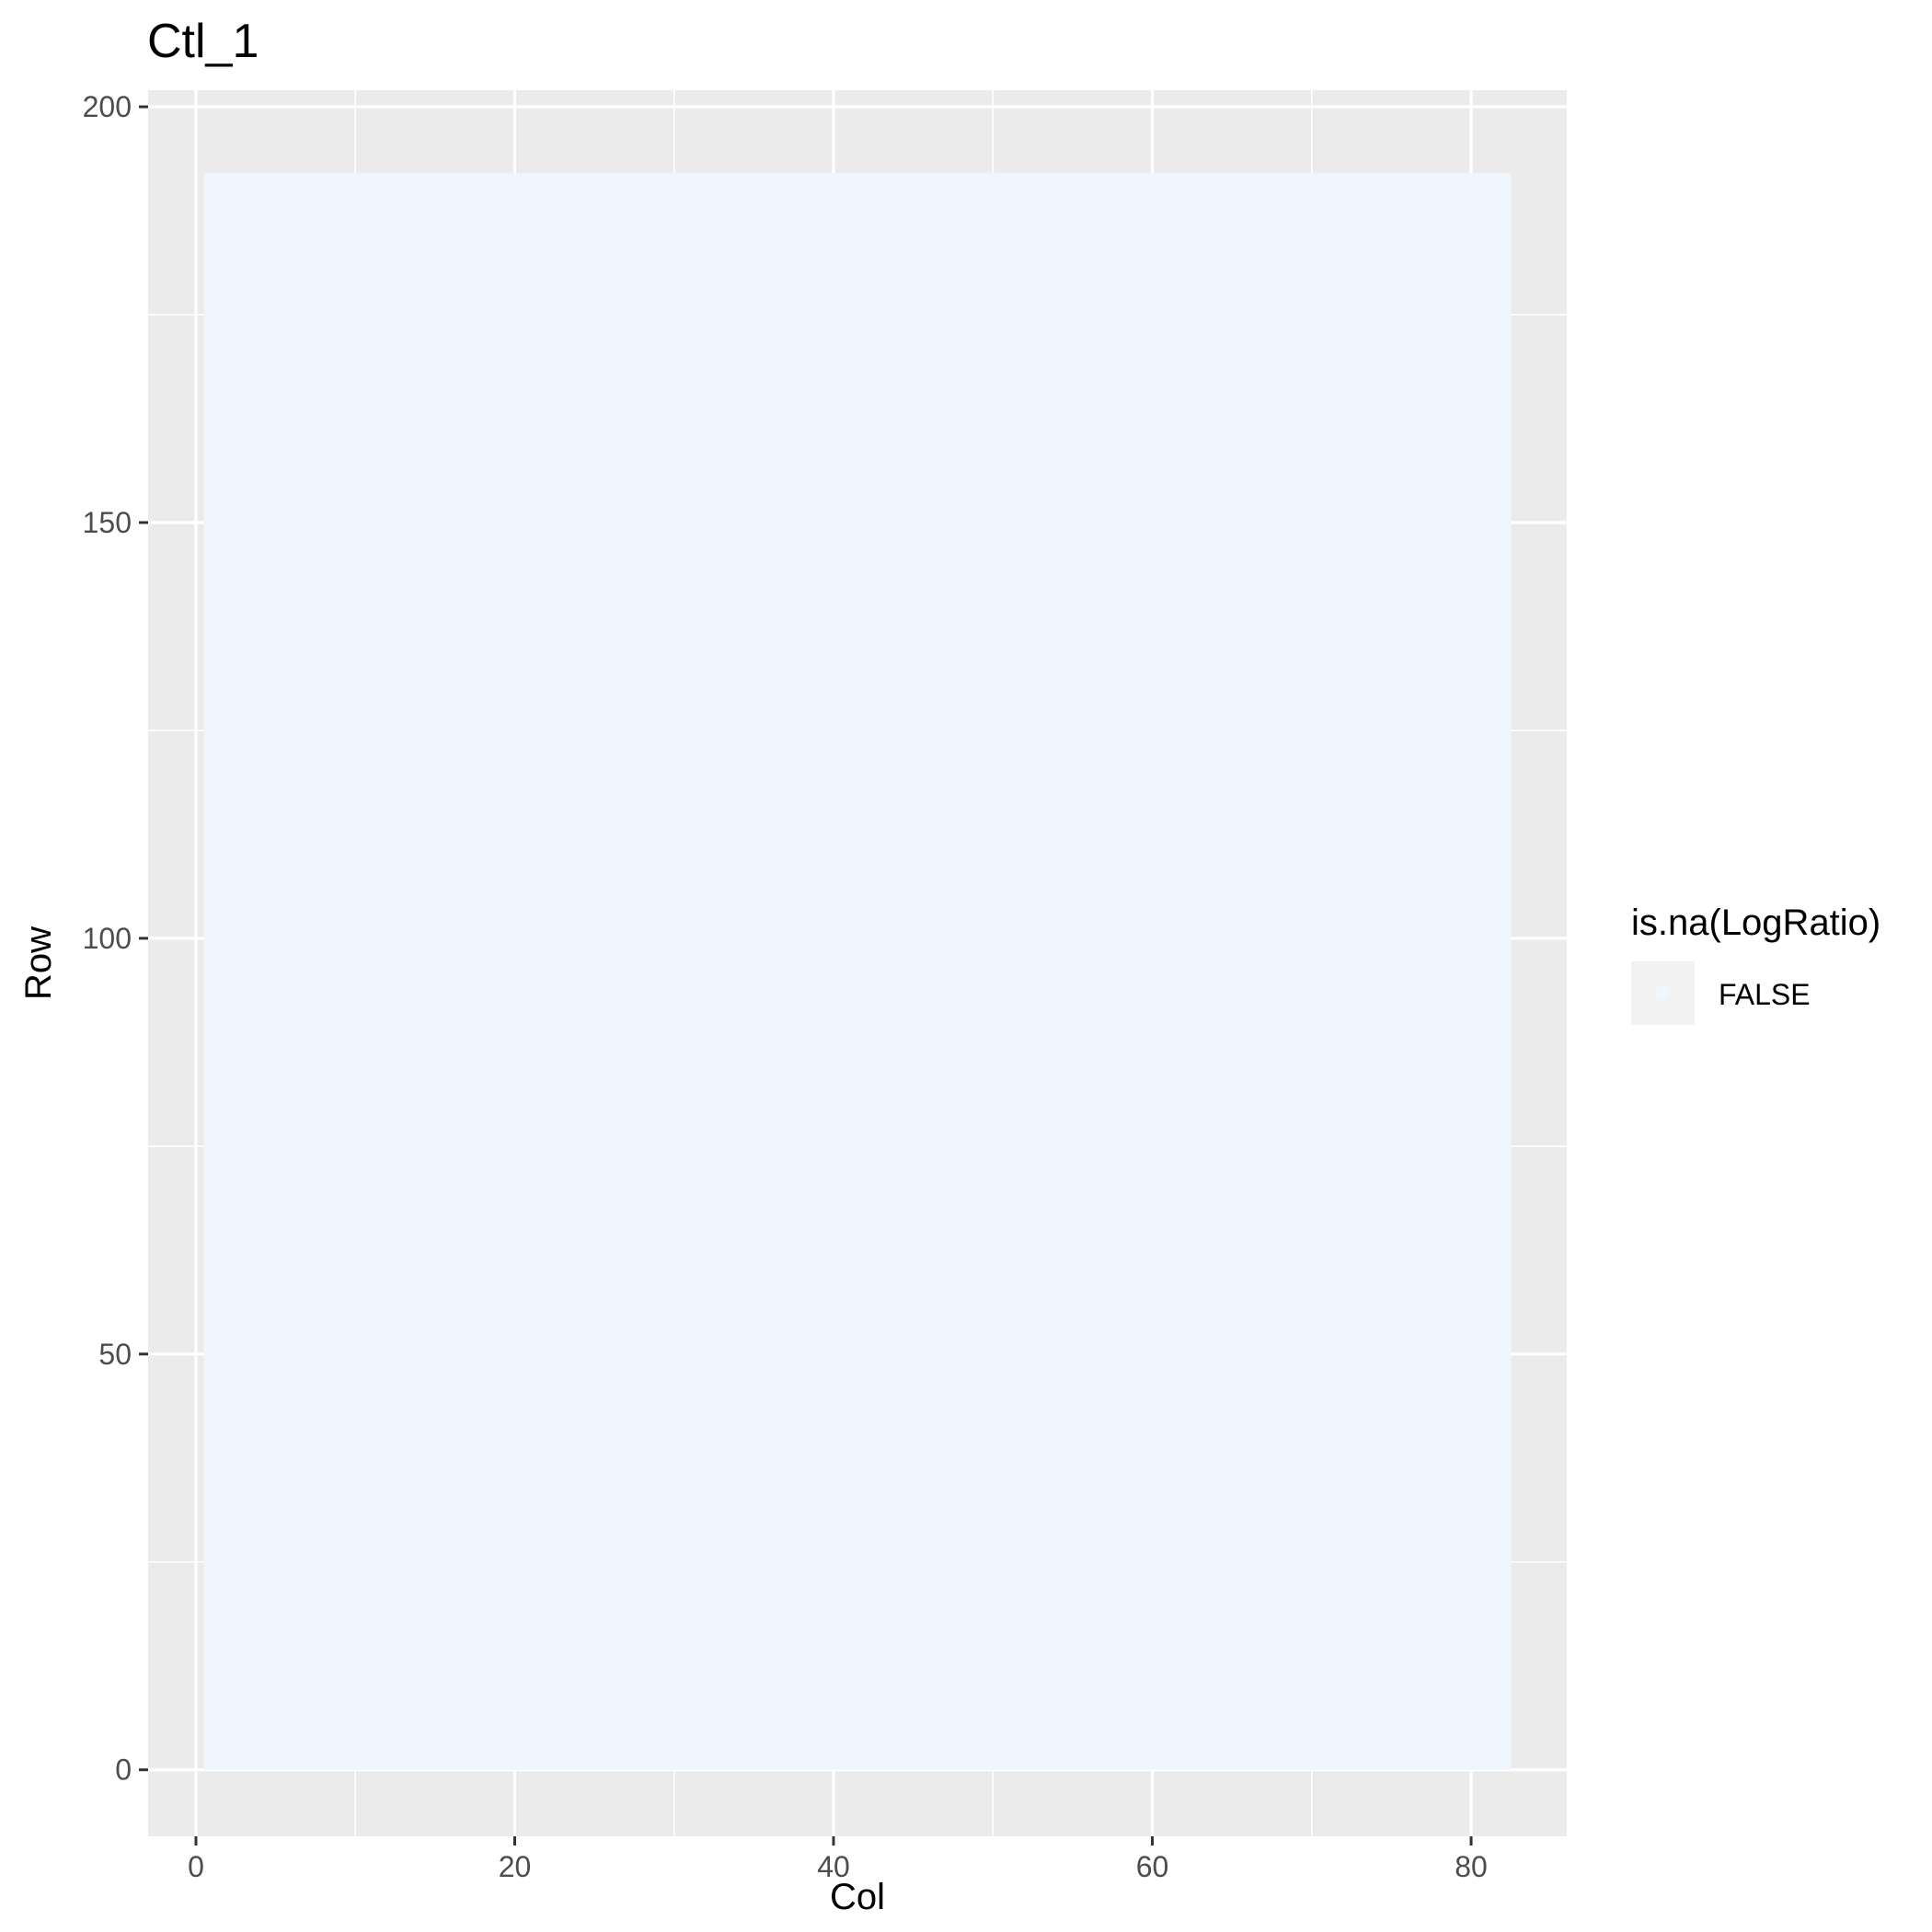 The width and height of the screenshot is (1932, 1932). What do you see at coordinates (196, 1866) in the screenshot?
I see `x-tick-label: 0` at bounding box center [196, 1866].